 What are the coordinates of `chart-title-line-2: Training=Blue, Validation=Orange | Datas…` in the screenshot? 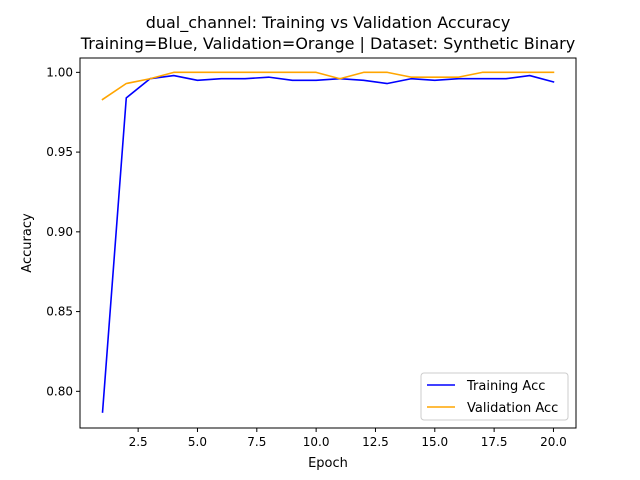 It's located at (327, 43).